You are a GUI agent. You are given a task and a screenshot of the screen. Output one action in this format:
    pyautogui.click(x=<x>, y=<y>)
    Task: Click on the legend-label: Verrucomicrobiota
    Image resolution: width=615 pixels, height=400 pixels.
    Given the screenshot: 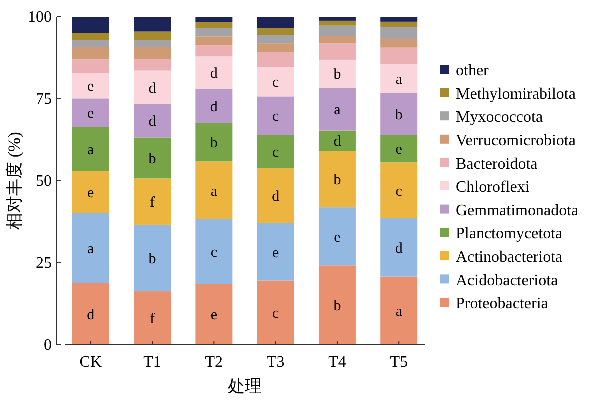 What is the action you would take?
    pyautogui.click(x=516, y=141)
    